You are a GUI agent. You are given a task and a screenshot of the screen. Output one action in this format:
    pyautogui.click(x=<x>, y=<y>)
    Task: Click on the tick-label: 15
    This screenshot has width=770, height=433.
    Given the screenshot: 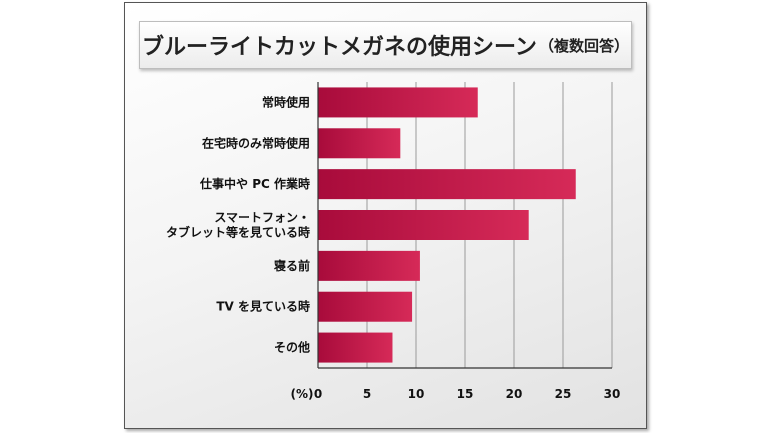 What is the action you would take?
    pyautogui.click(x=465, y=394)
    